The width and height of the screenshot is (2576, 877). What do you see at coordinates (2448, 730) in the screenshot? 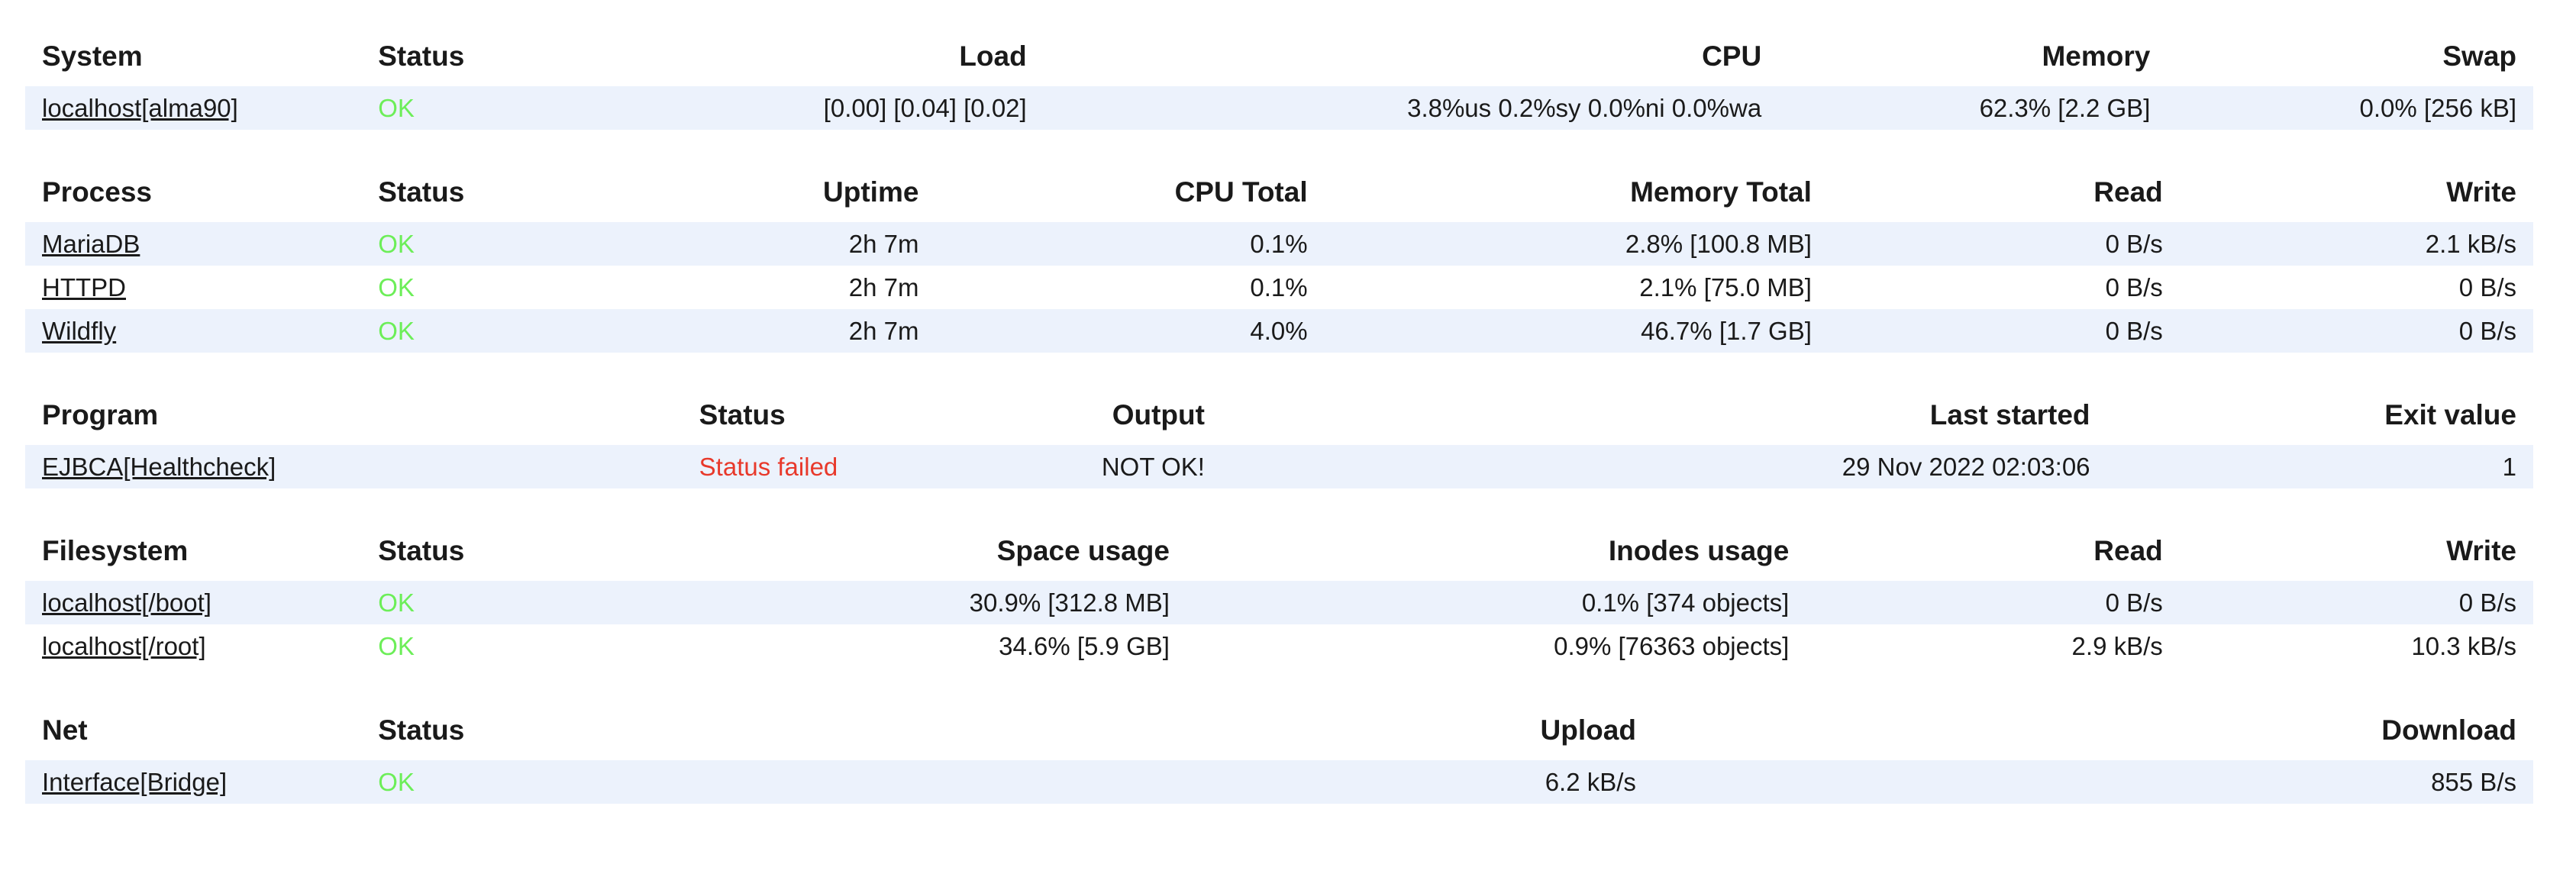
I see `net-header-download: Download` at bounding box center [2448, 730].